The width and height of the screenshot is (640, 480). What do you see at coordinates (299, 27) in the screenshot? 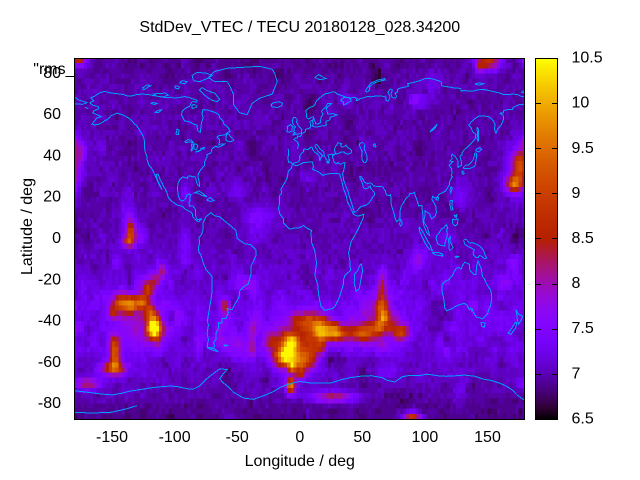
I see `svg-text:StdDev_VTEC / TECU 20180128_02: StdDev_VTEC / TECU 20180128_028.34200` at bounding box center [299, 27].